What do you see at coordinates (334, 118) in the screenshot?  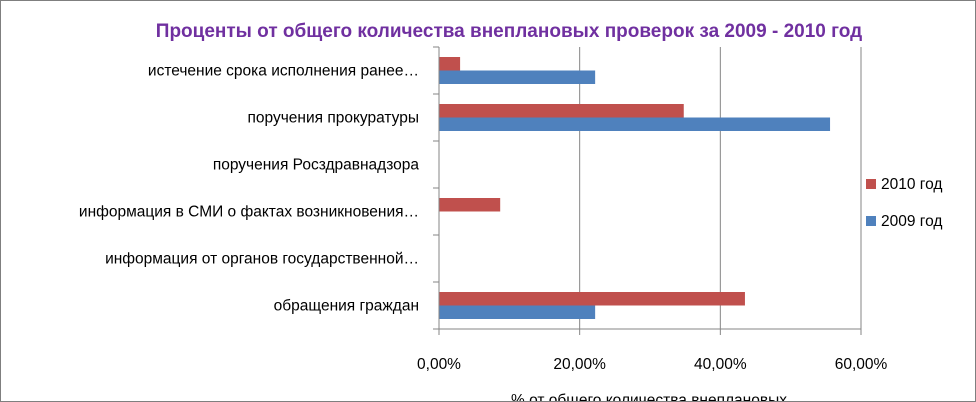 I see `category-label: поручения прокуратуры` at bounding box center [334, 118].